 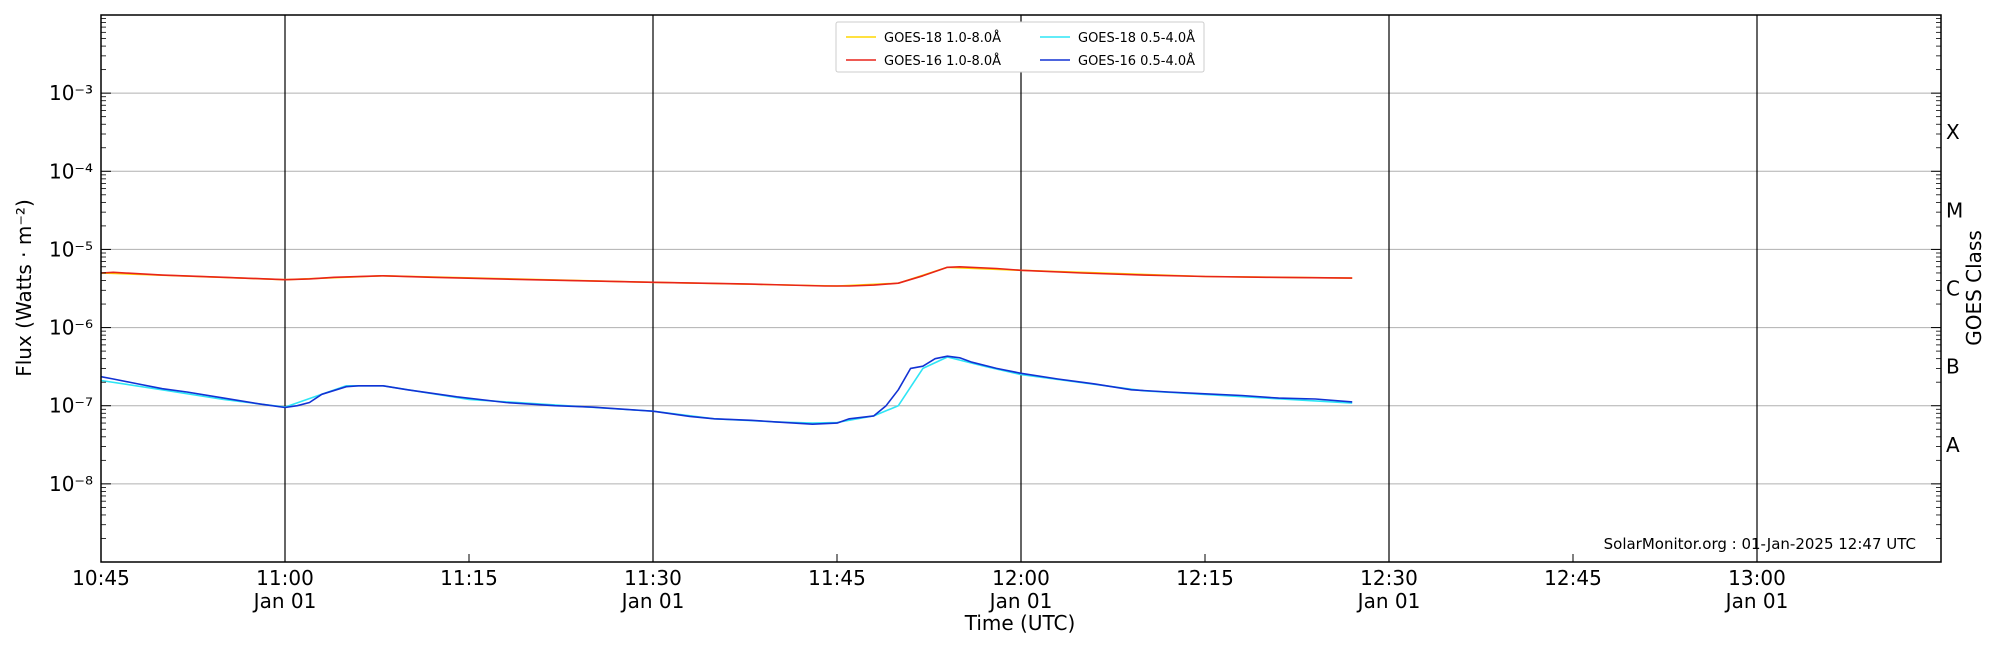 What do you see at coordinates (1974, 288) in the screenshot?
I see `right-axis-title: GOES Class` at bounding box center [1974, 288].